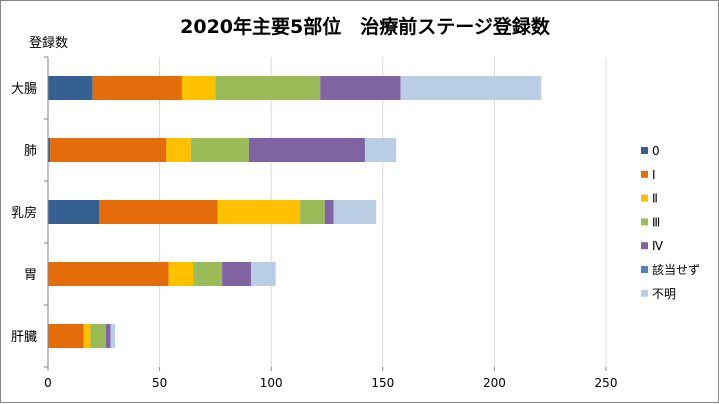 The width and height of the screenshot is (719, 404). Describe the element at coordinates (676, 269) in the screenshot. I see `legend-entry: 該当せず` at that location.